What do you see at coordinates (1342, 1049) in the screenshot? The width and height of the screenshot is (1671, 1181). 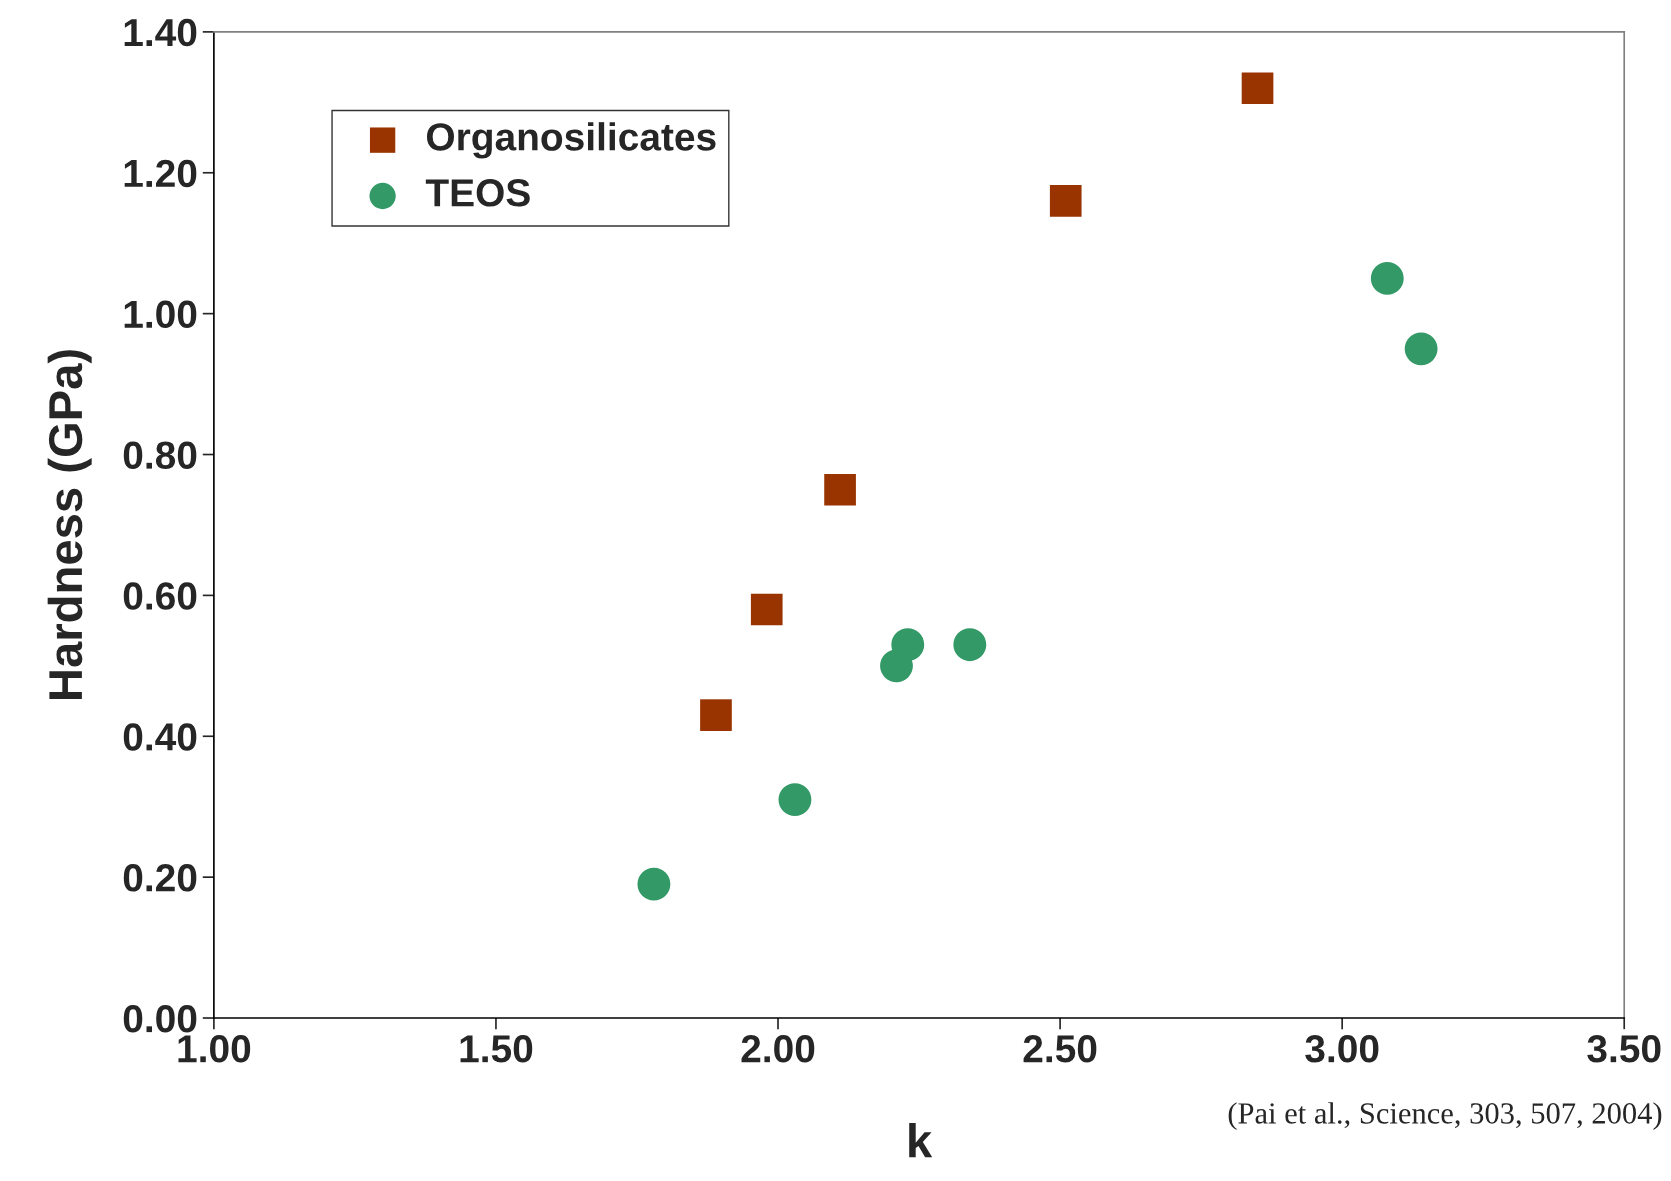 I see `x-tick-label: 3.00` at bounding box center [1342, 1049].